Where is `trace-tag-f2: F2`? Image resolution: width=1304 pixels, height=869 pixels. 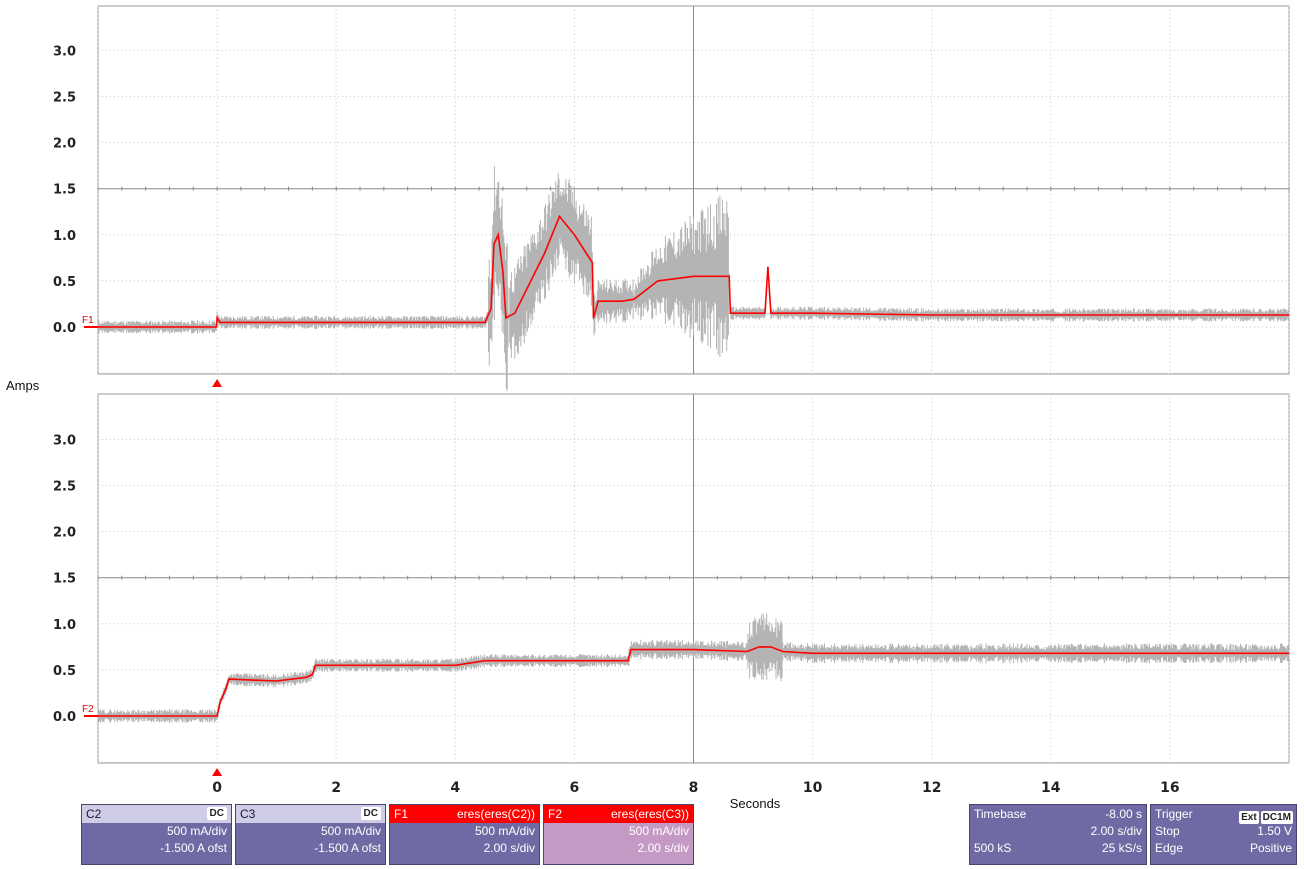
trace-tag-f2: F2 is located at coordinates (88, 709).